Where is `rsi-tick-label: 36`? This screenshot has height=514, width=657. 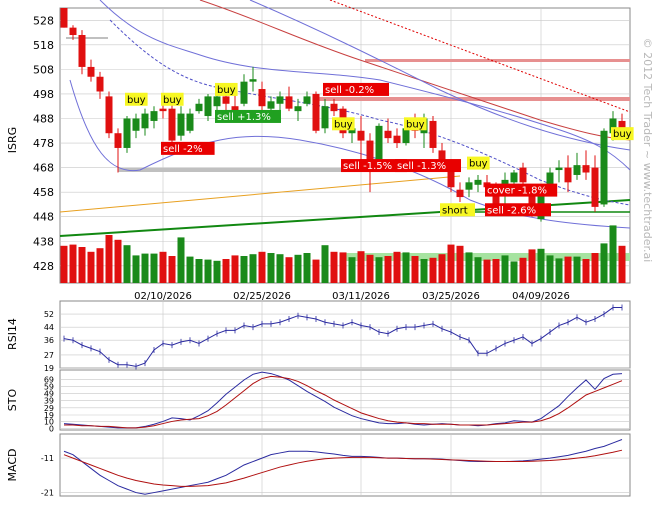
rsi-tick-label: 36 is located at coordinates (49, 340).